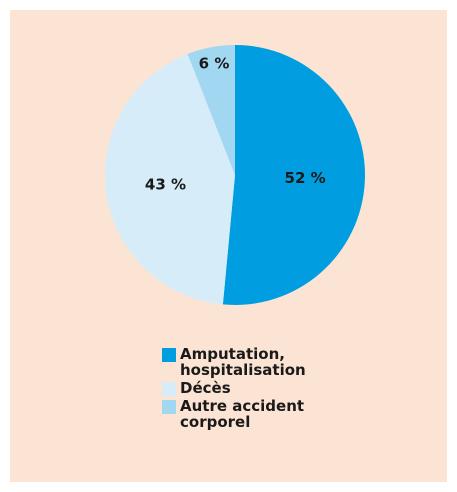 Image resolution: width=457 pixels, height=492 pixels. Describe the element at coordinates (305, 178) in the screenshot. I see `data-label: 52 %` at that location.